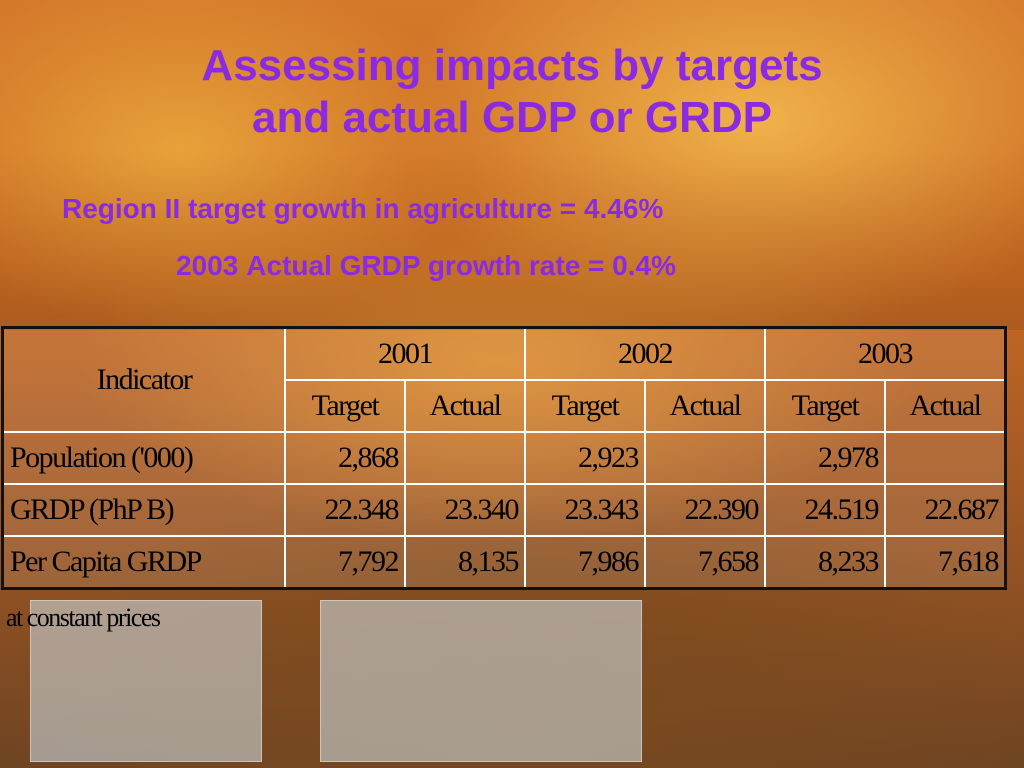  Describe the element at coordinates (945, 406) in the screenshot. I see `subheader-2003-actual: Actual` at that location.